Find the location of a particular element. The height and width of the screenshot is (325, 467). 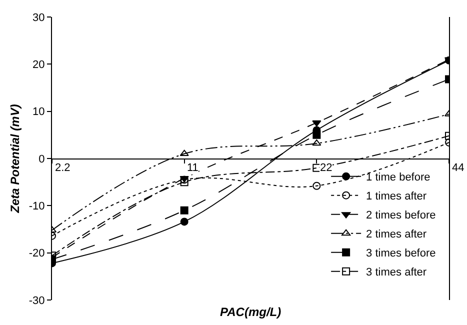

y-tick-label: 20 is located at coordinates (38, 65).